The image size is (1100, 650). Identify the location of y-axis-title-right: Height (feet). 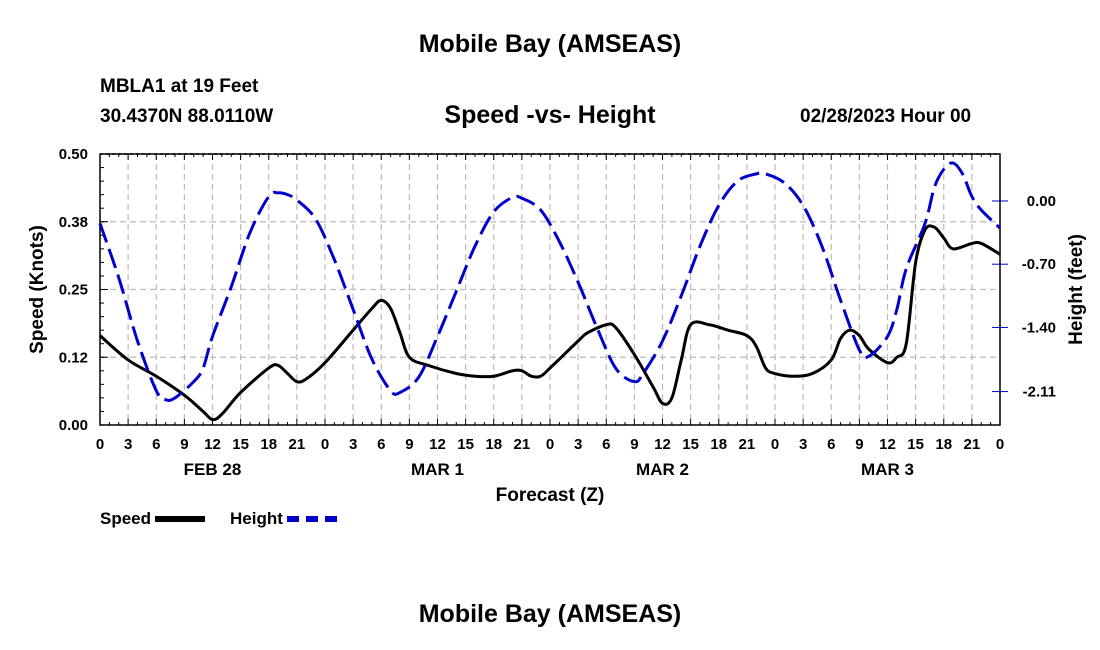
(1076, 289).